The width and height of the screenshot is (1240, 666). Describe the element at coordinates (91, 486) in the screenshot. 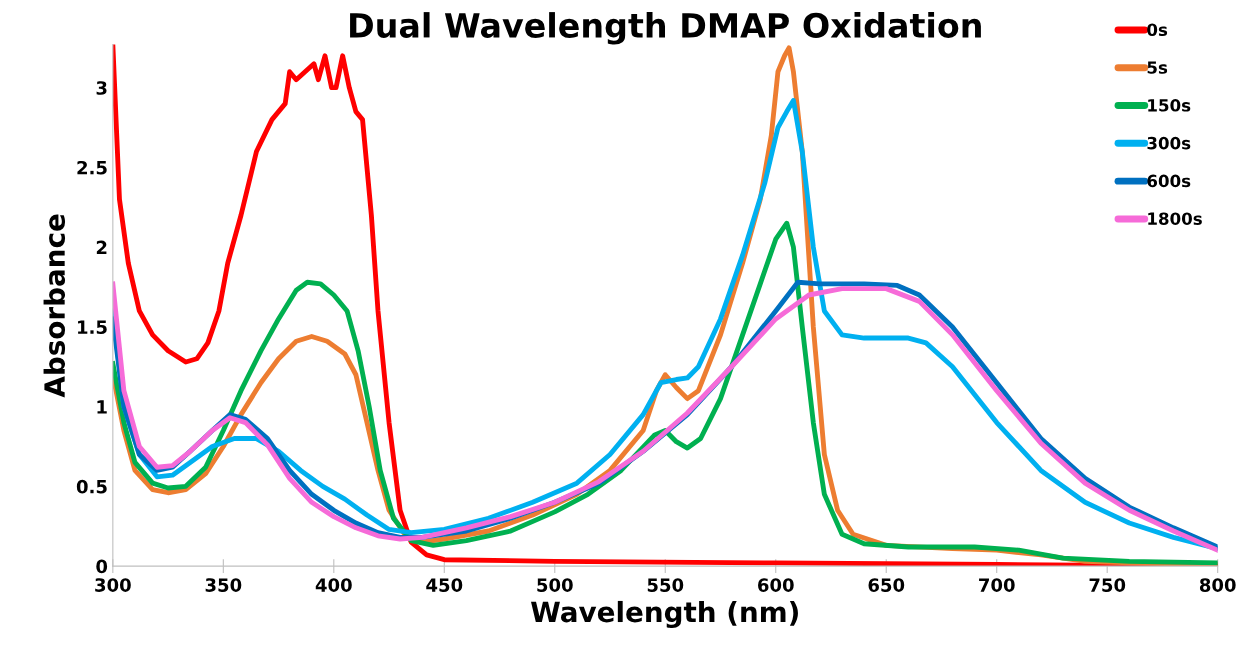

I see `y-tick-label: 0.5` at that location.